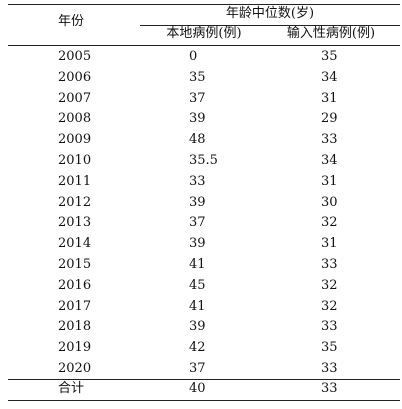 The image size is (402, 409). Describe the element at coordinates (197, 348) in the screenshot. I see `row-local-cases: 42` at that location.